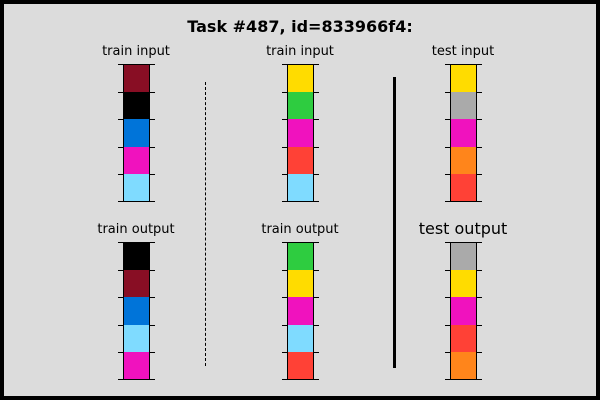 This screenshot has height=400, width=600. I want to click on panel-label-test-input: test input, so click(463, 51).